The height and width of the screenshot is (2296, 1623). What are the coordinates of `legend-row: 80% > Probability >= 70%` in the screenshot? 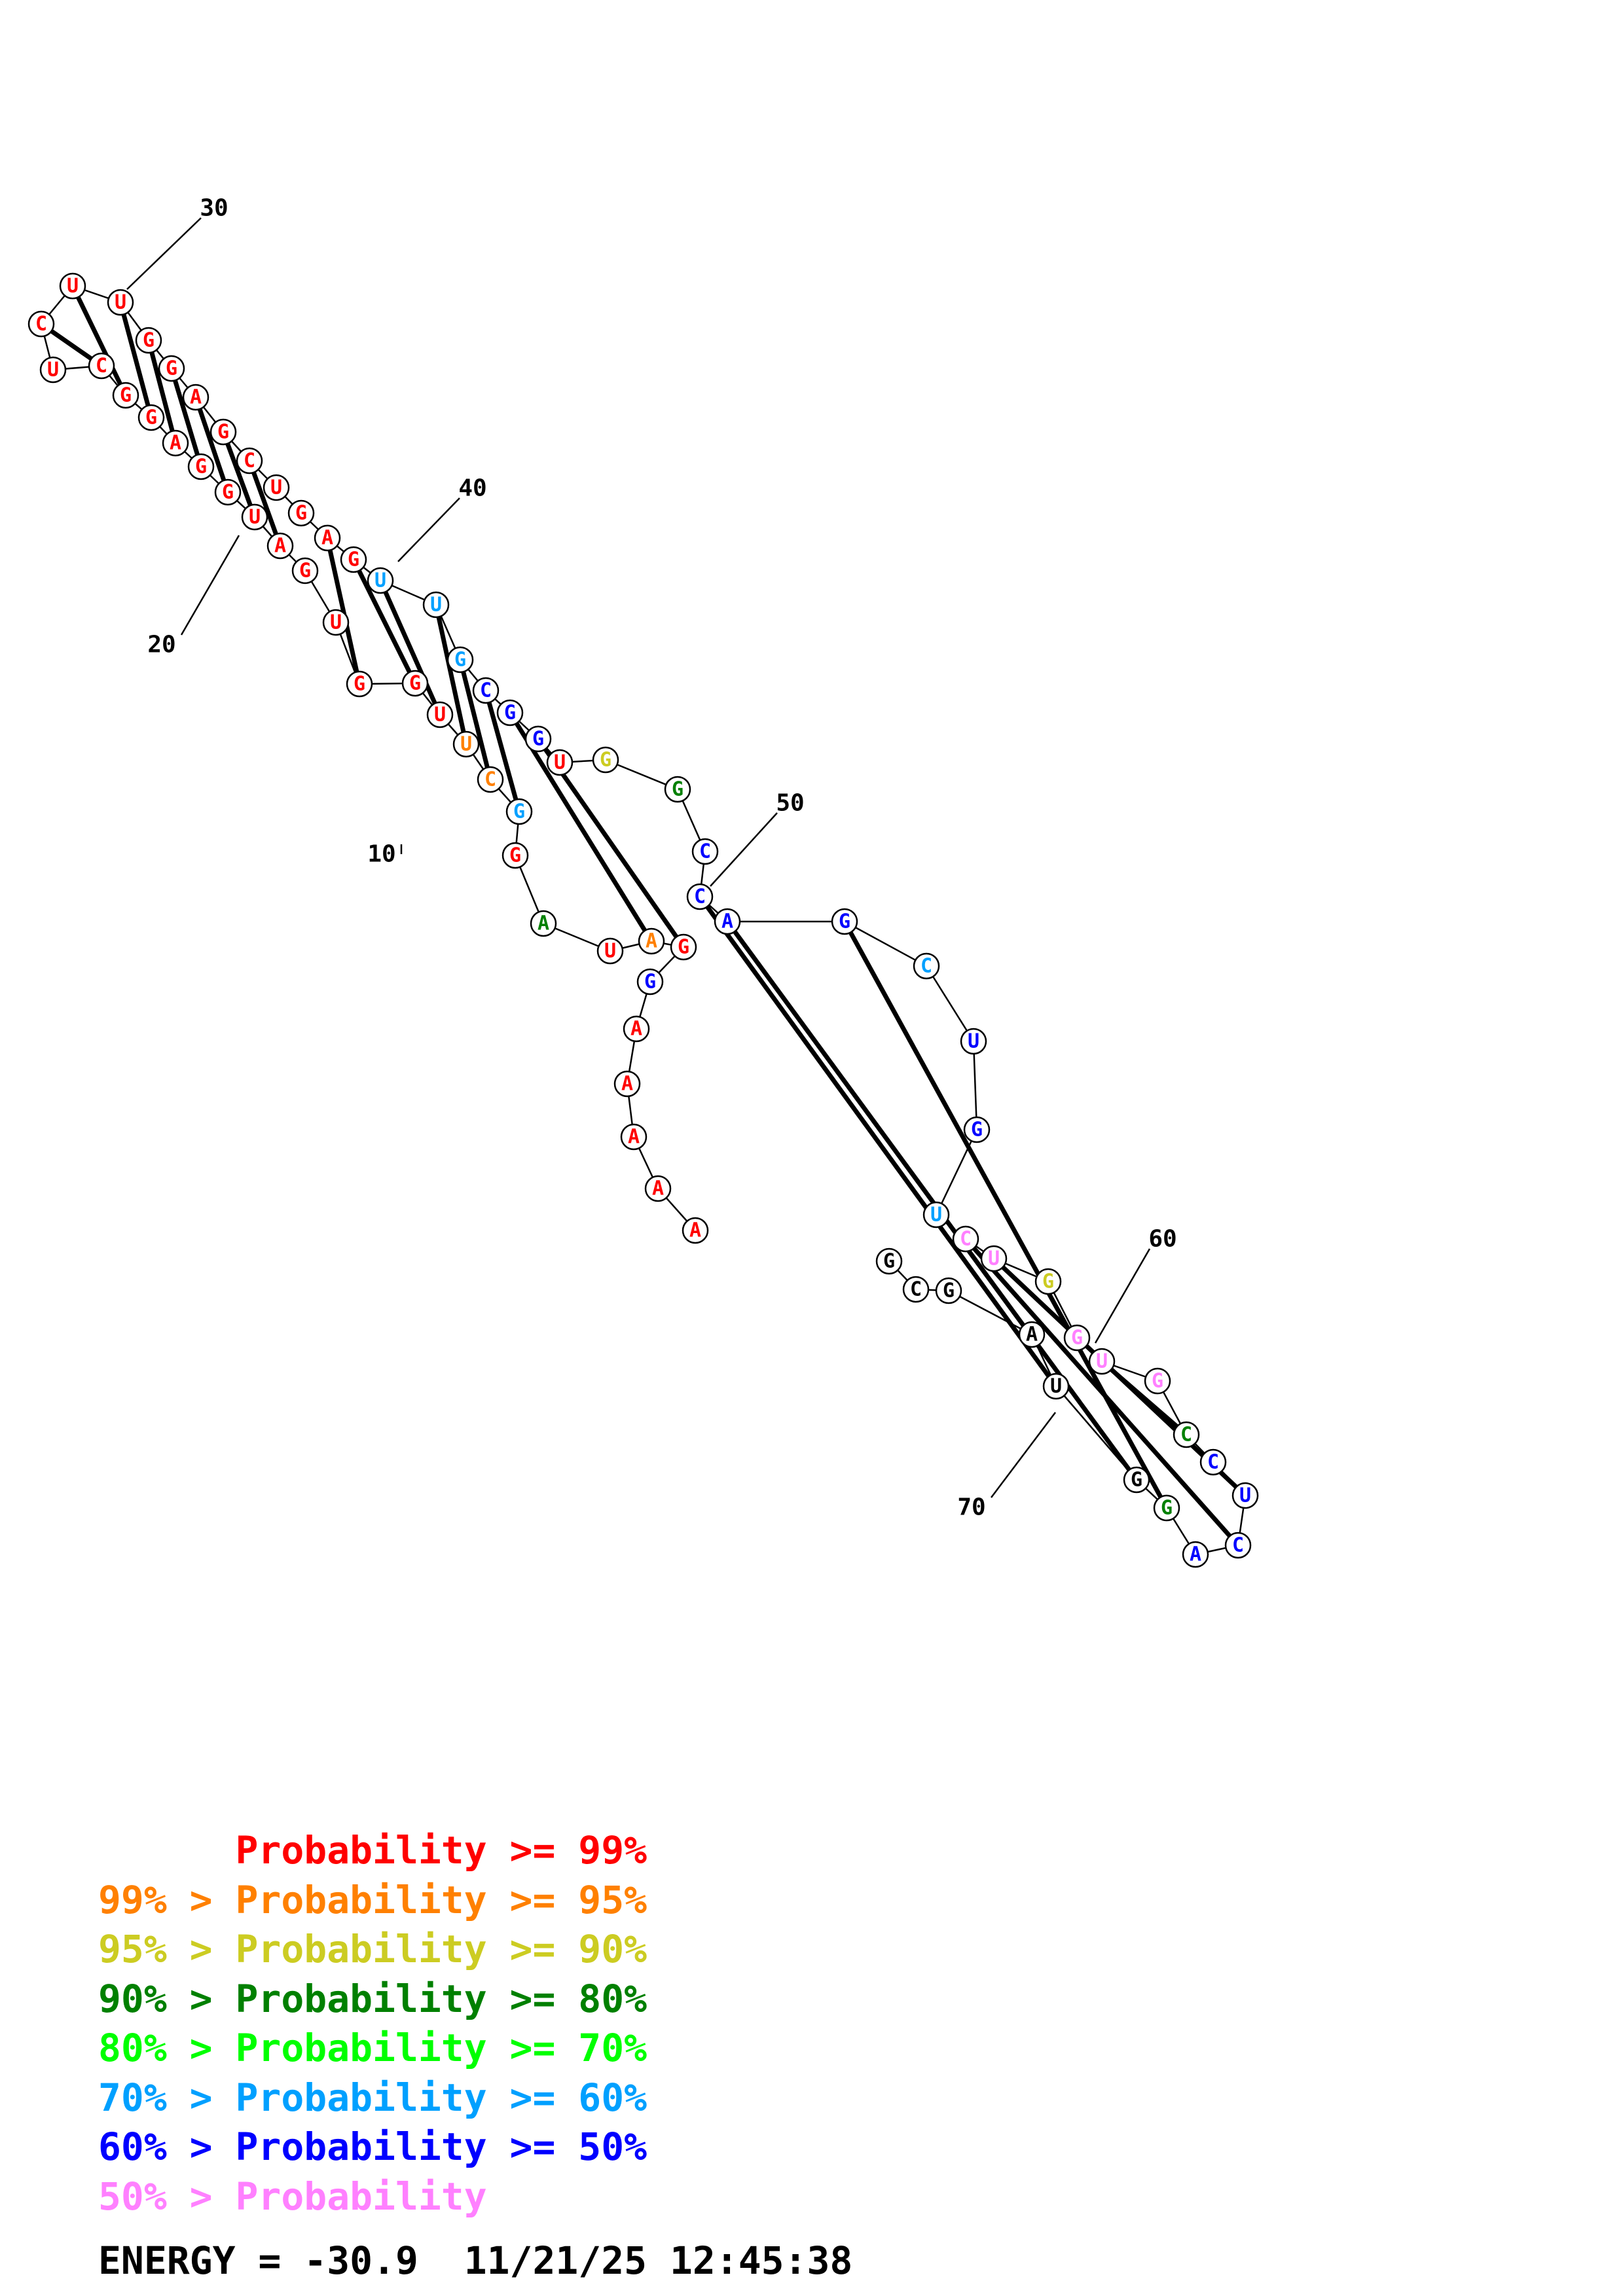 It's located at (372, 2048).